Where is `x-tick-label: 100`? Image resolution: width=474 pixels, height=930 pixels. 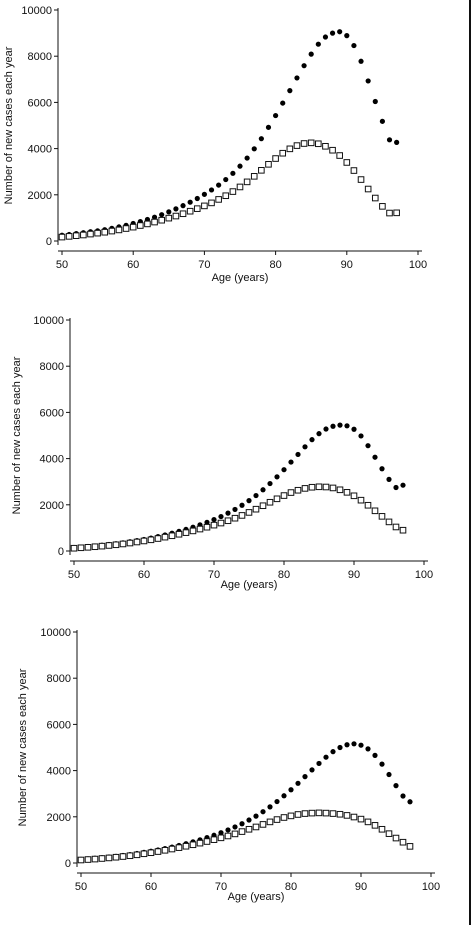 x-tick-label: 100 is located at coordinates (424, 575).